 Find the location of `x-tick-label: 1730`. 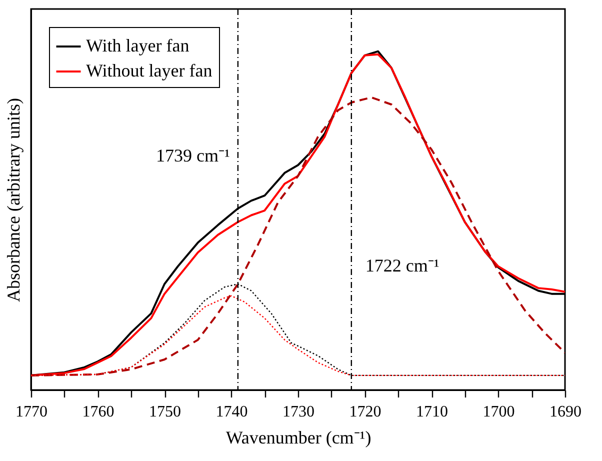

x-tick-label: 1730 is located at coordinates (298, 412).